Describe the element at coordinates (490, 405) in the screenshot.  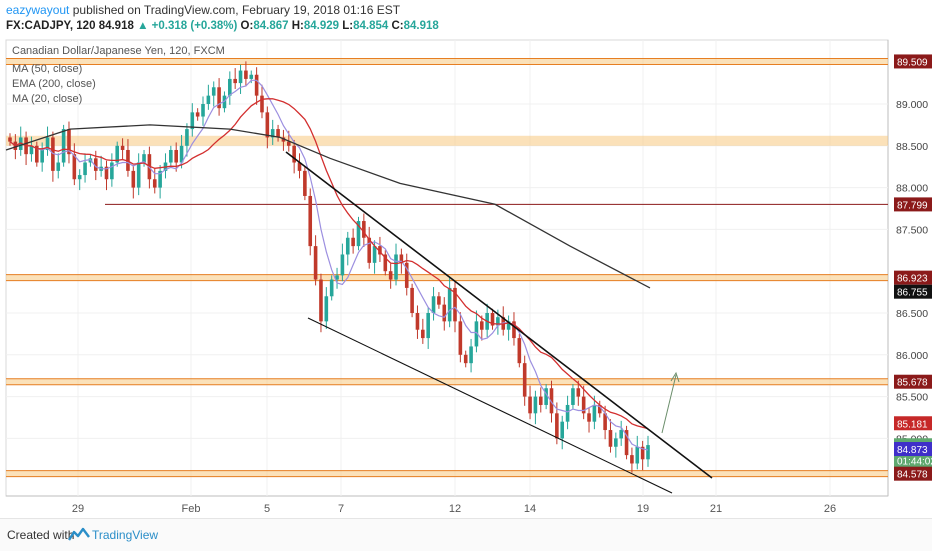
I see `trendline-lower` at that location.